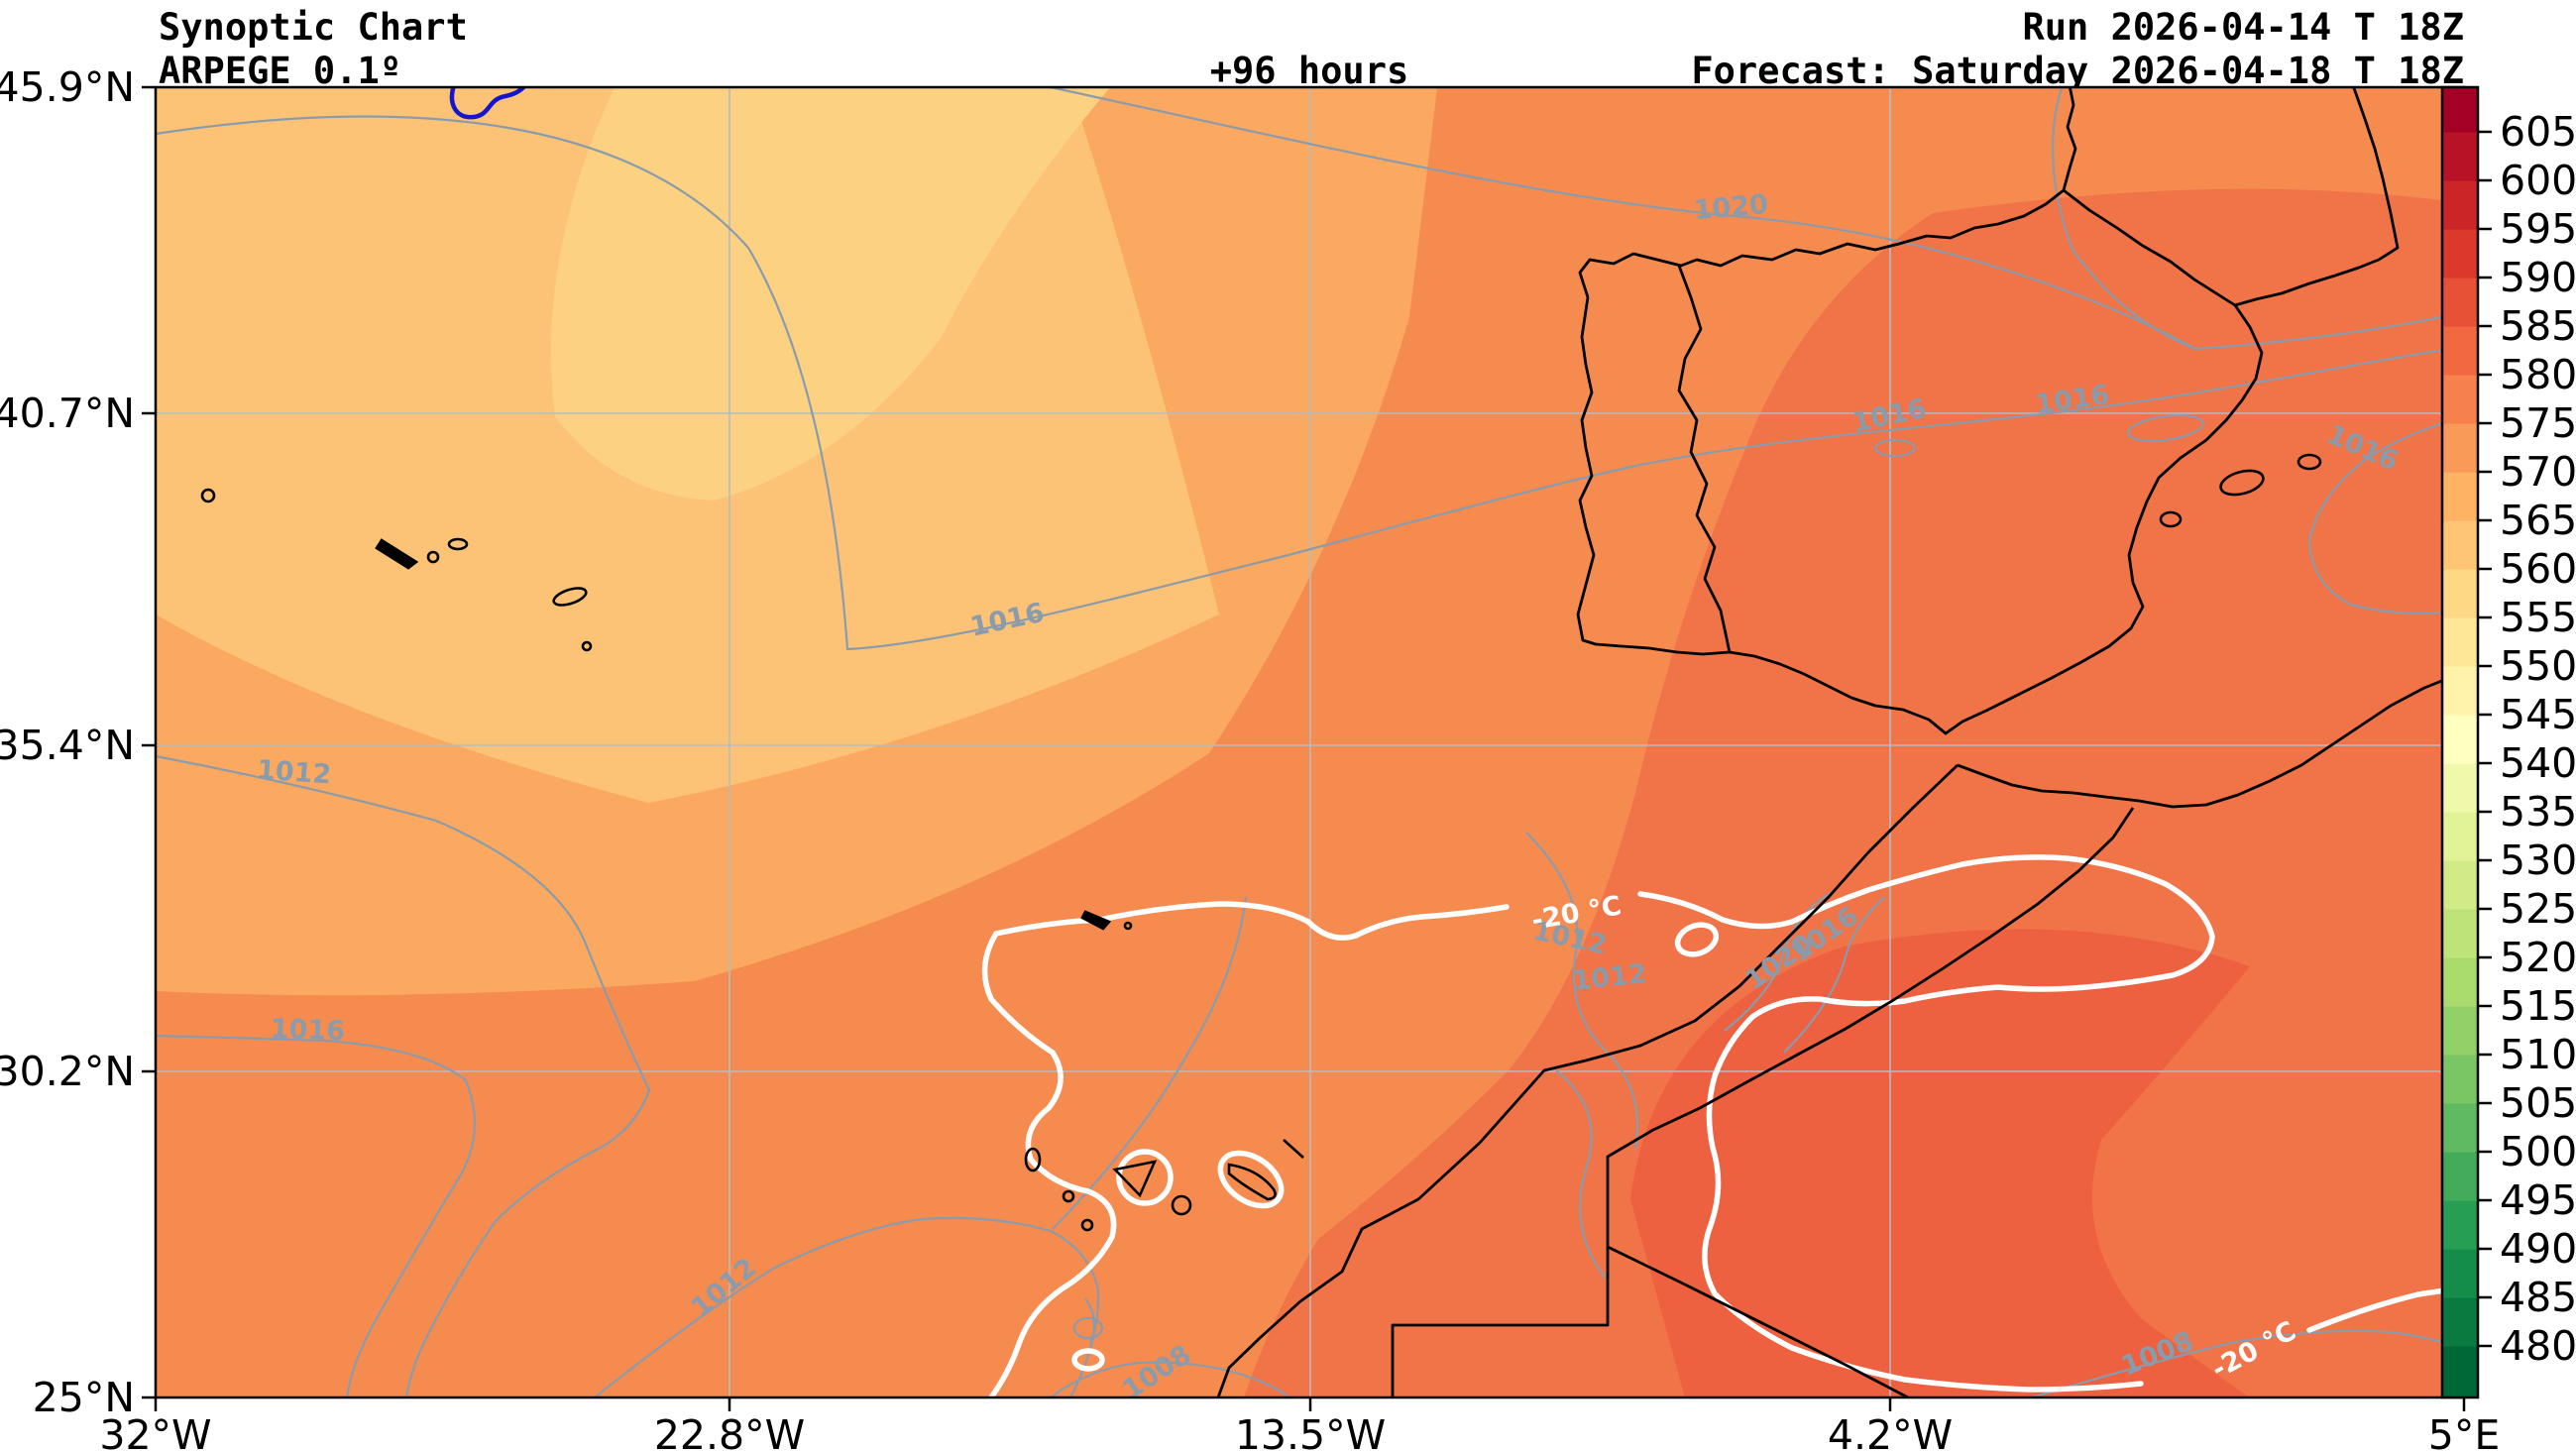  I want to click on model-label: ARPEGE 0.1º, so click(280, 71).